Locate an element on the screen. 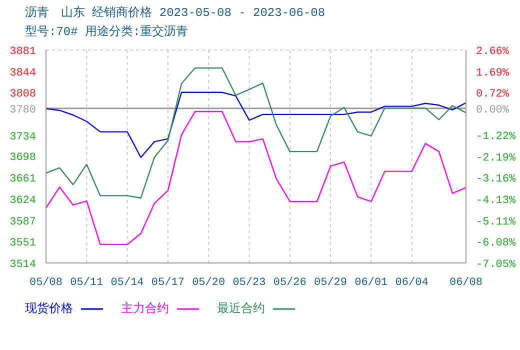 This screenshot has height=350, width=520. y-tick-label: 3551 is located at coordinates (23, 244).